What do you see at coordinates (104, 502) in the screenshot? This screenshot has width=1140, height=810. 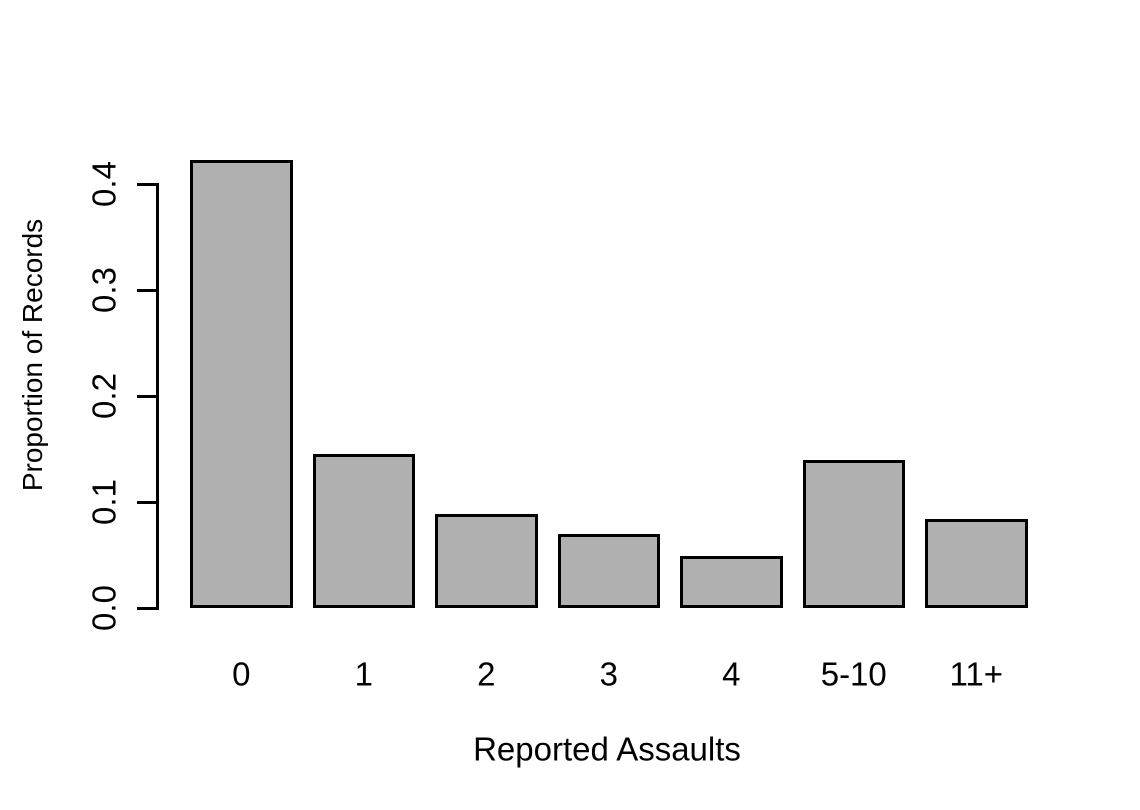 I see `y-tick-label: 0.1` at bounding box center [104, 502].